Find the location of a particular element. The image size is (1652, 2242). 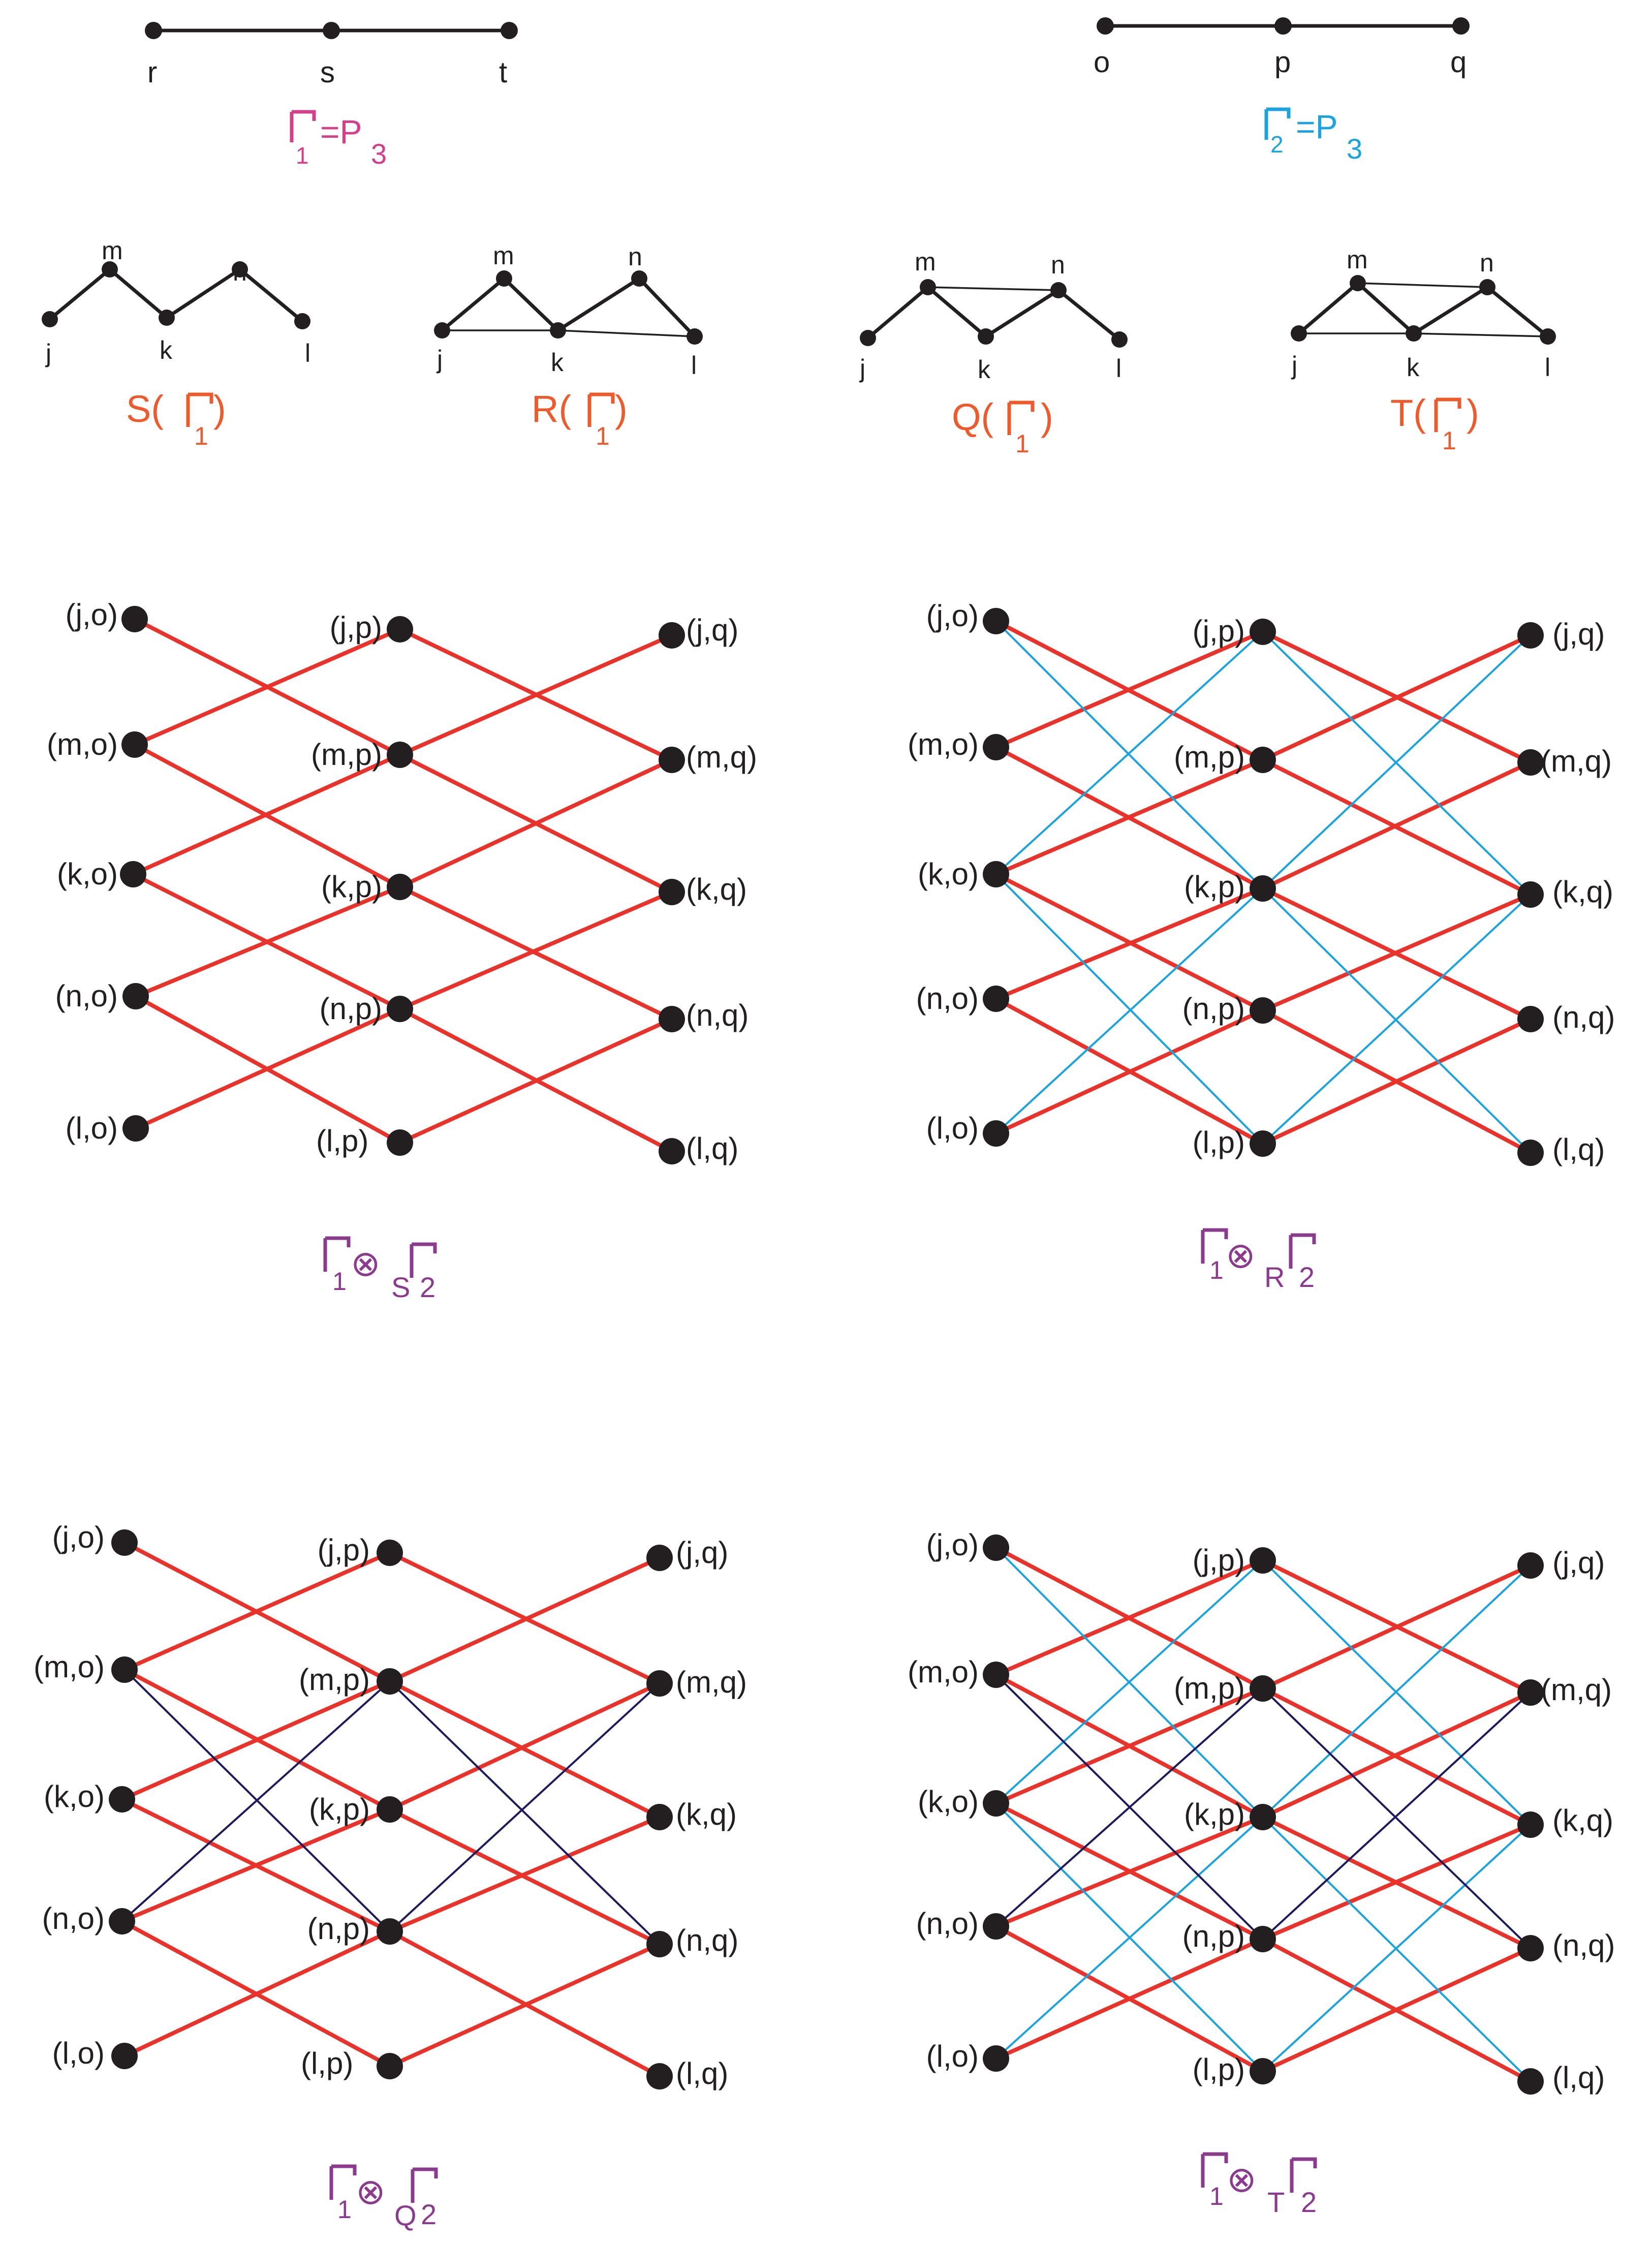

S-vertex-m is located at coordinates (110, 269).